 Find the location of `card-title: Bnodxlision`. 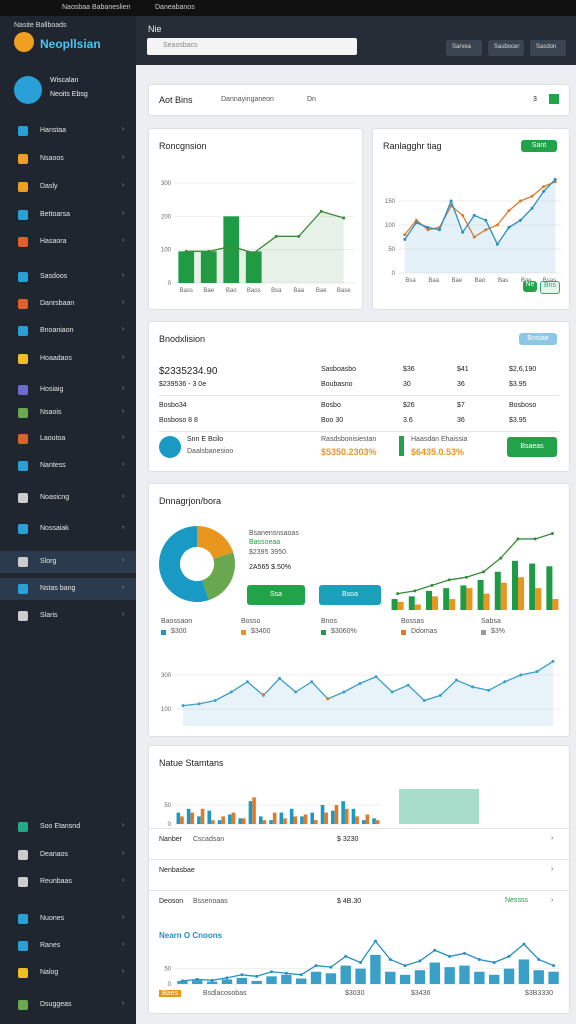

card-title: Bnodxlision is located at coordinates (182, 339).